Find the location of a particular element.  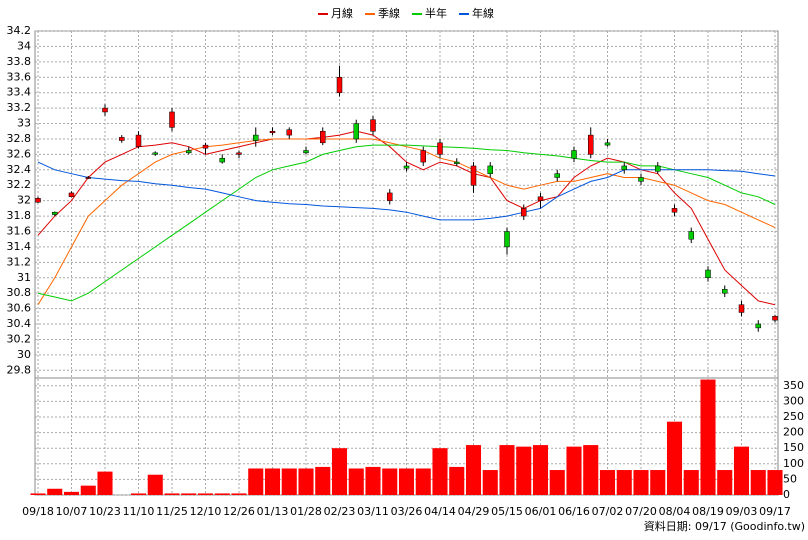

y-tick-label: 30.2 is located at coordinates (19, 338).